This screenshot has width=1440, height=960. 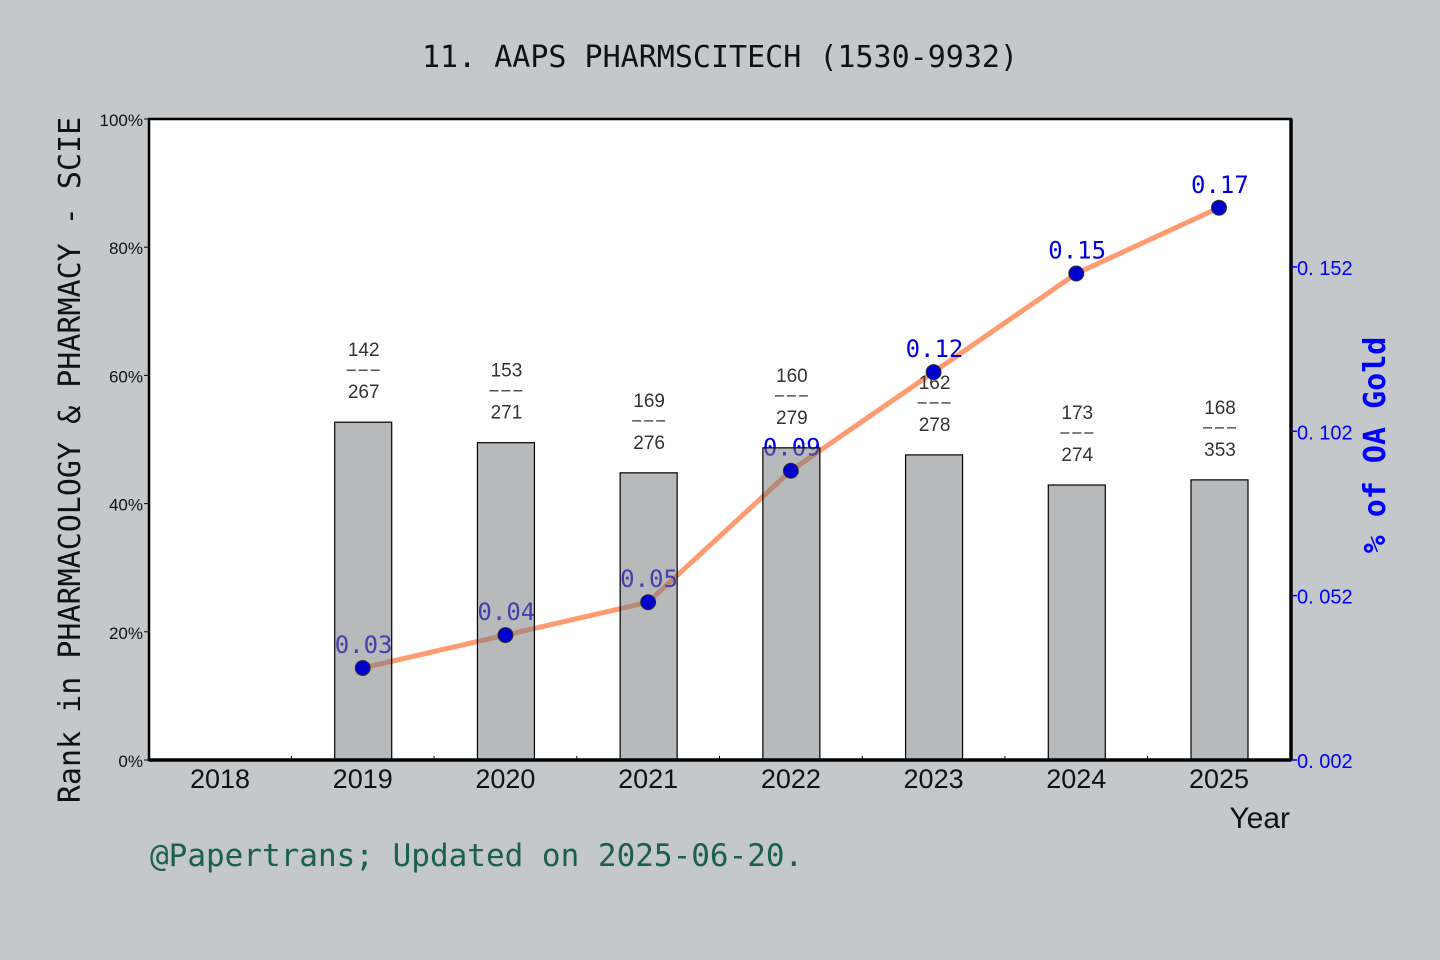 What do you see at coordinates (934, 779) in the screenshot?
I see `x-tick-label: 2023` at bounding box center [934, 779].